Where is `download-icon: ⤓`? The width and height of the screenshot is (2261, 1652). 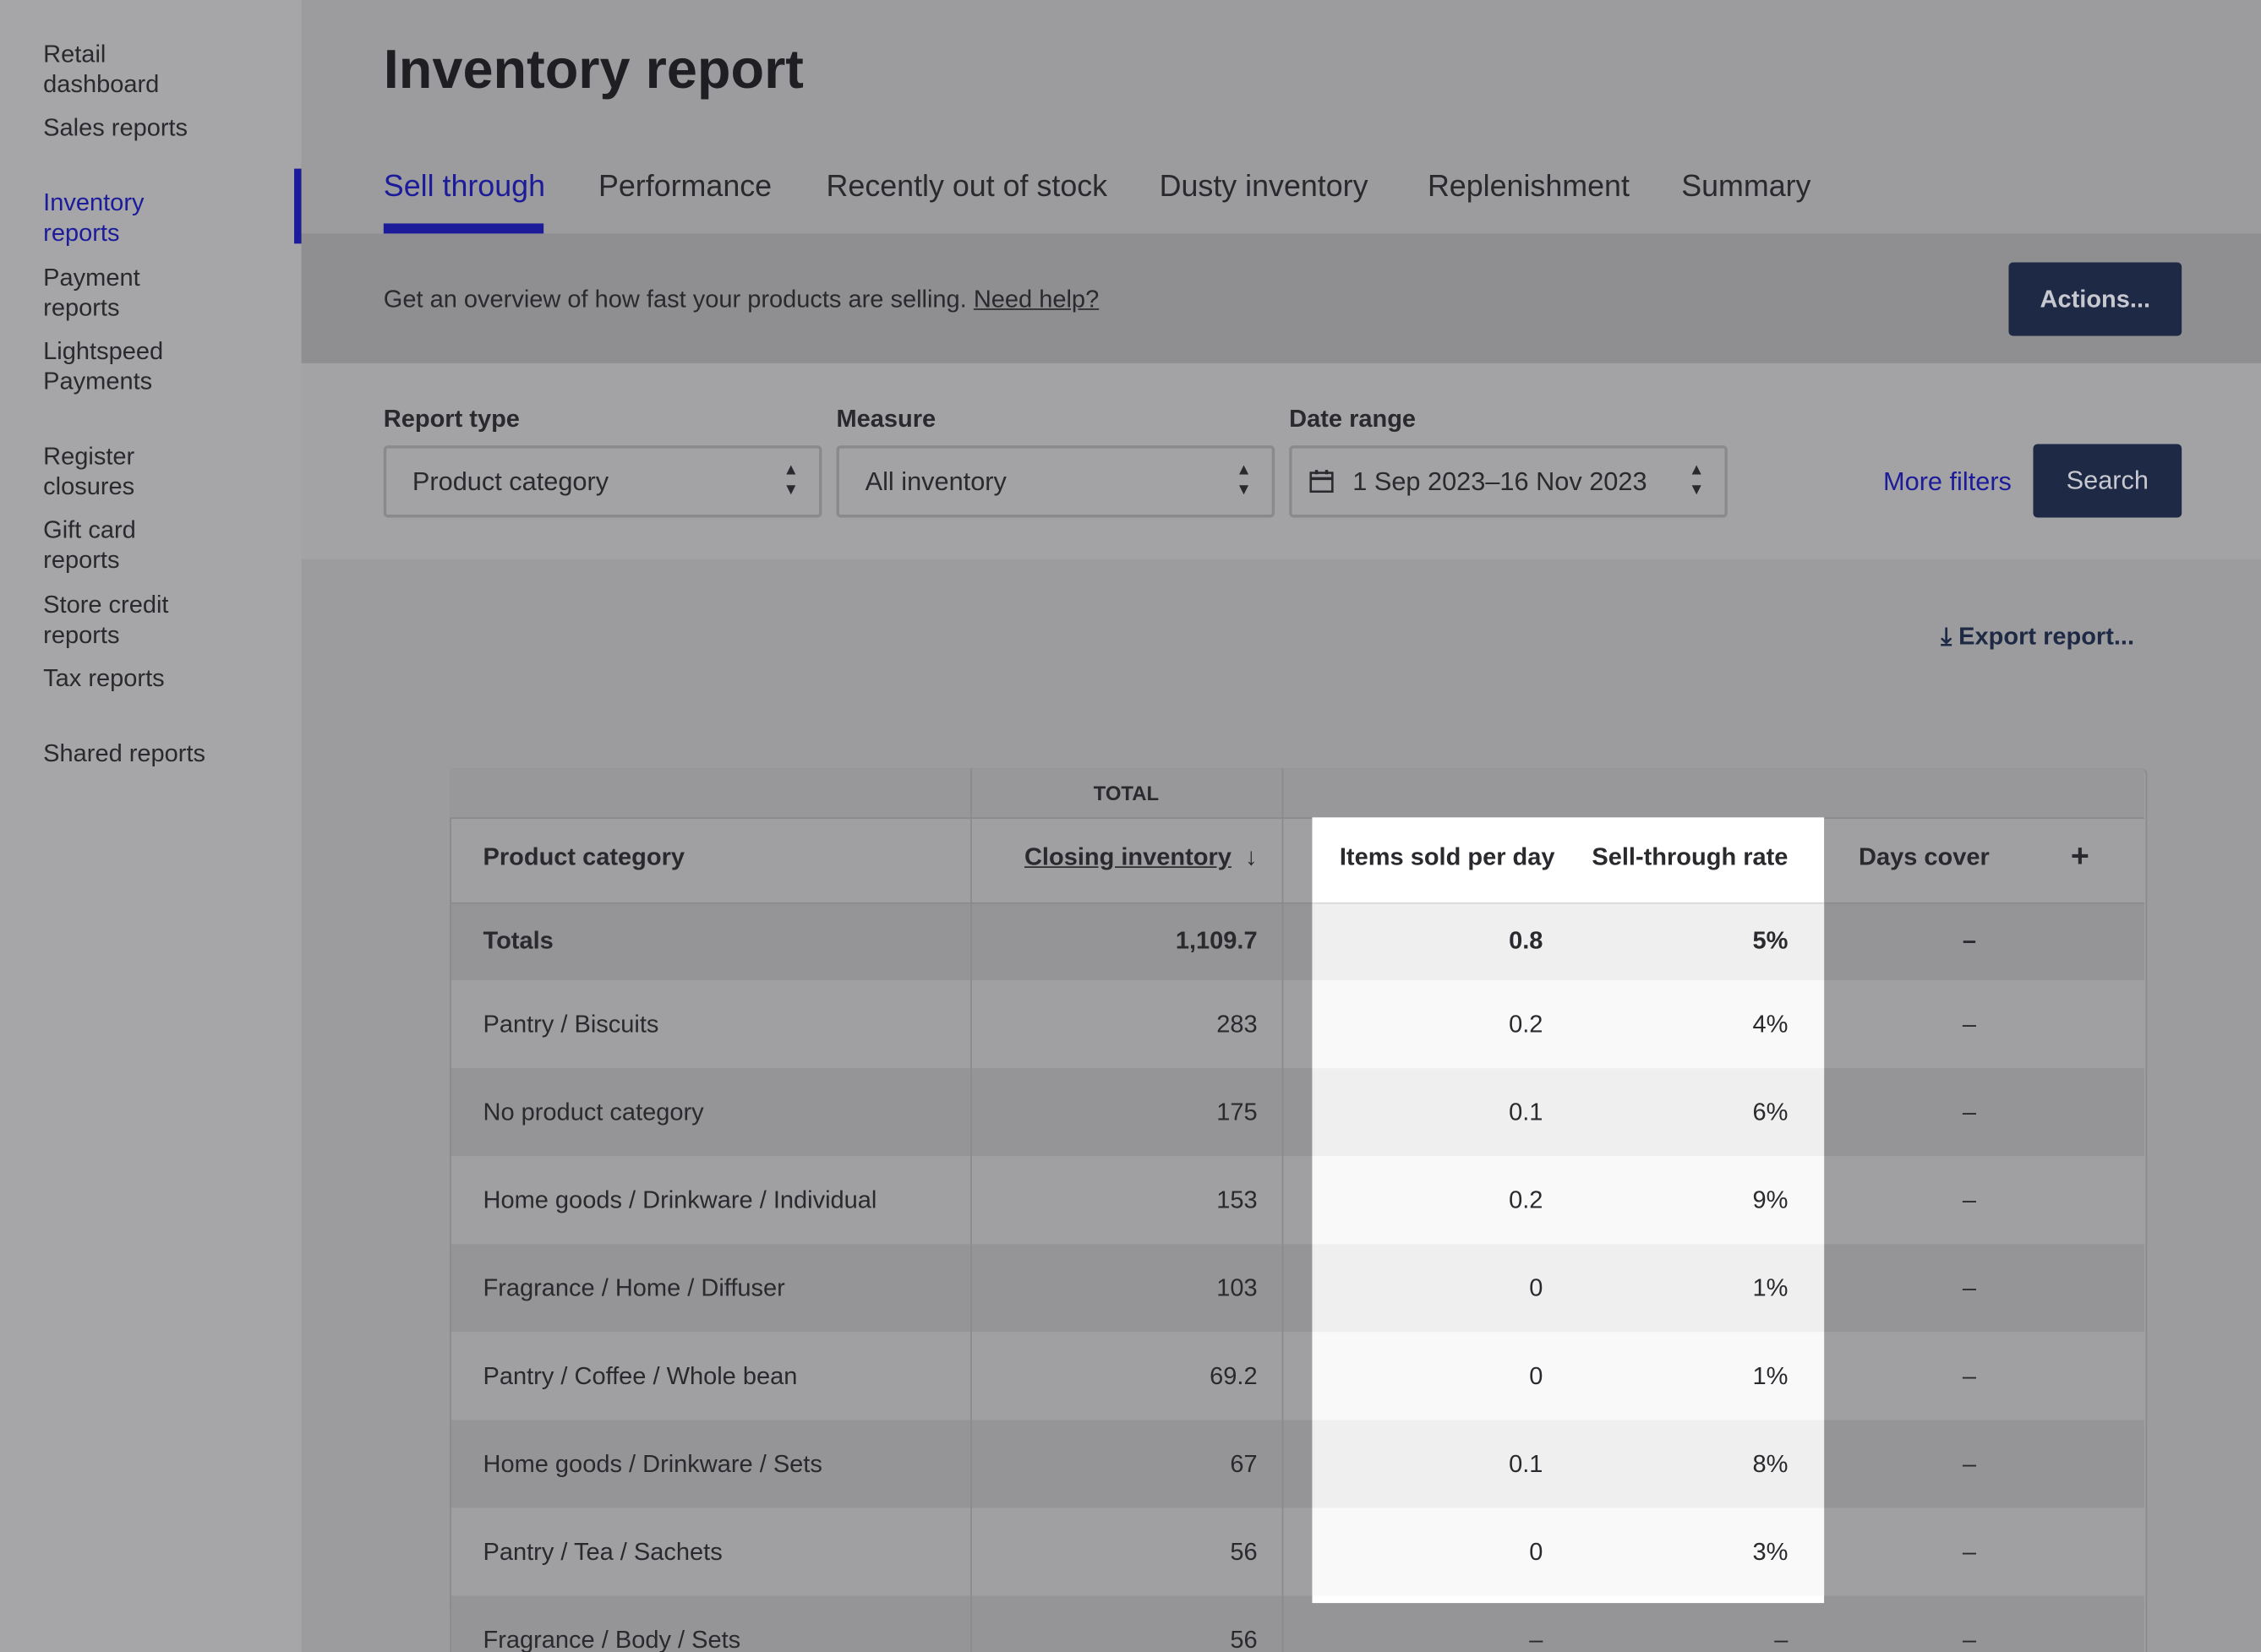 download-icon: ⤓ is located at coordinates (1946, 637).